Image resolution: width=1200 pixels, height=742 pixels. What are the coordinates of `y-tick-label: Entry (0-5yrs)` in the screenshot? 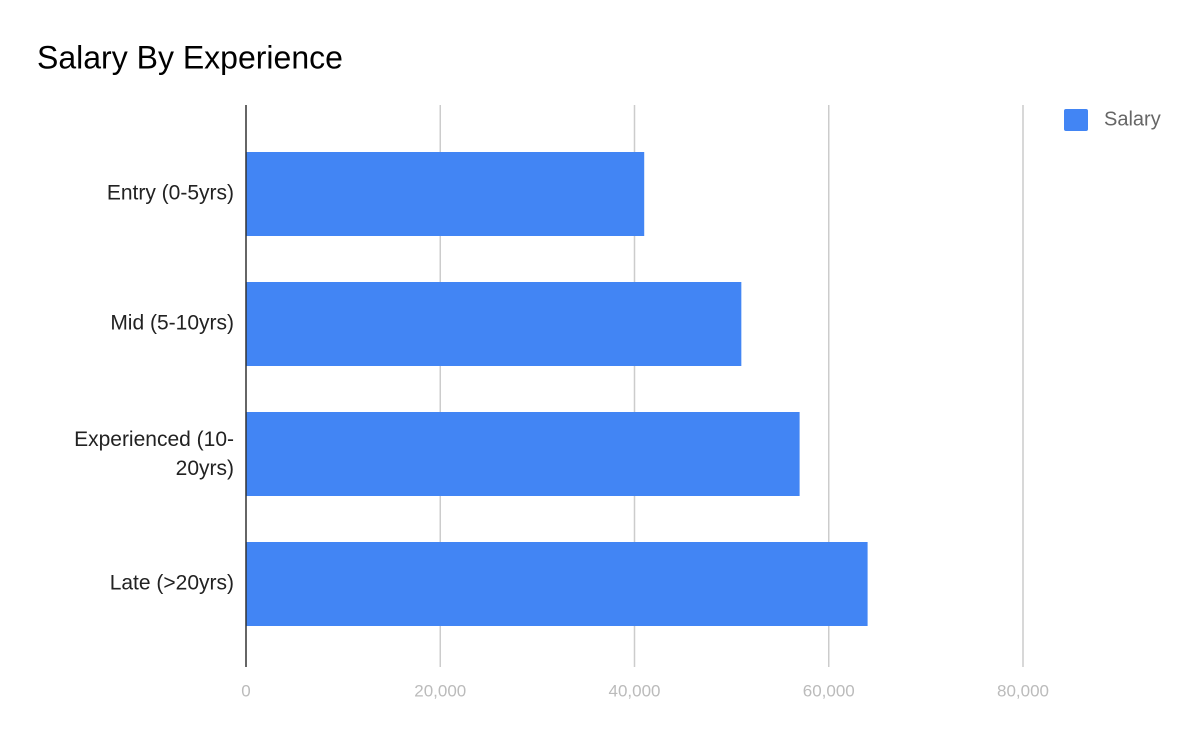 It's located at (170, 193).